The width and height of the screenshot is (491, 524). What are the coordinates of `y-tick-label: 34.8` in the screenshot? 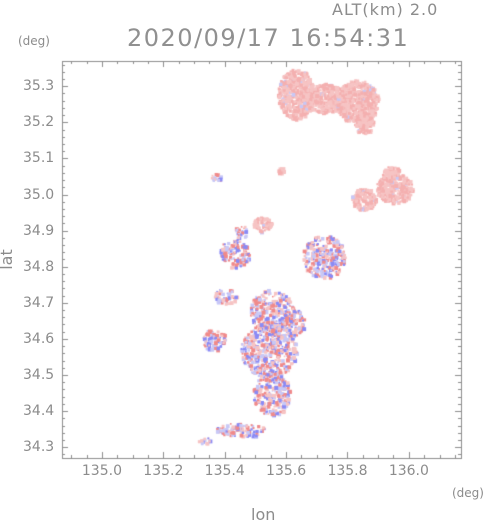 It's located at (39, 266).